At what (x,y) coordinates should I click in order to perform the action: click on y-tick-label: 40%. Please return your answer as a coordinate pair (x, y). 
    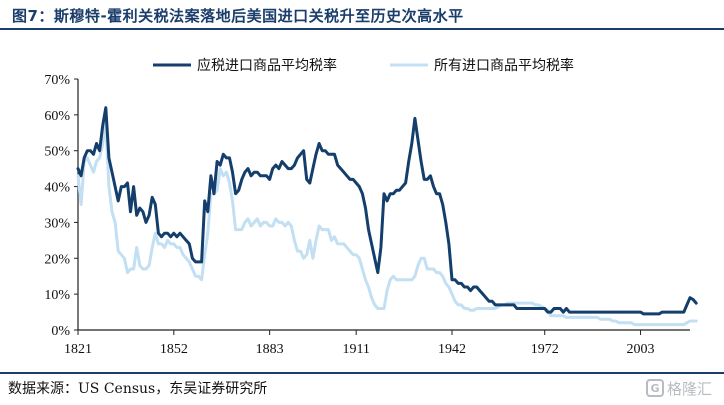
    Looking at the image, I should click on (57, 188).